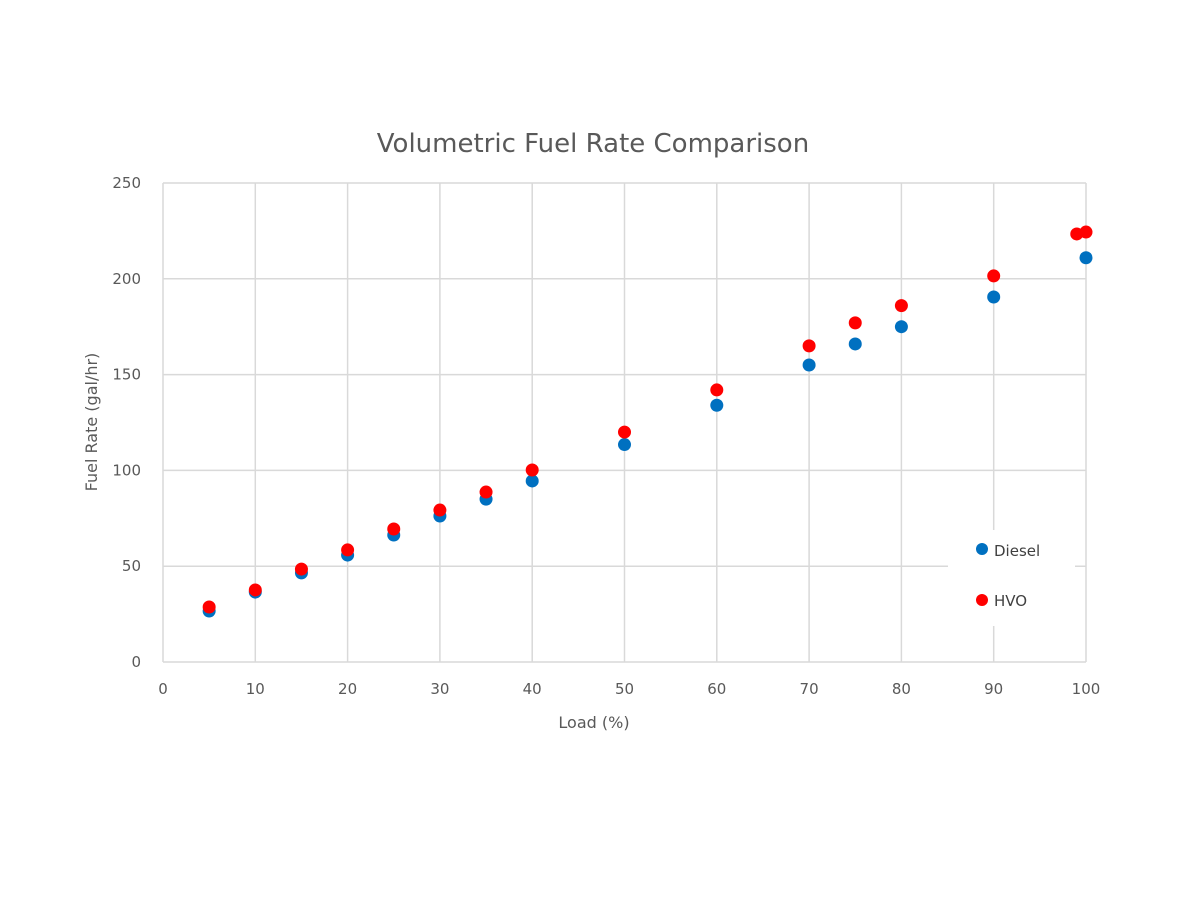  Describe the element at coordinates (347, 689) in the screenshot. I see `x-tick-label: 20` at that location.